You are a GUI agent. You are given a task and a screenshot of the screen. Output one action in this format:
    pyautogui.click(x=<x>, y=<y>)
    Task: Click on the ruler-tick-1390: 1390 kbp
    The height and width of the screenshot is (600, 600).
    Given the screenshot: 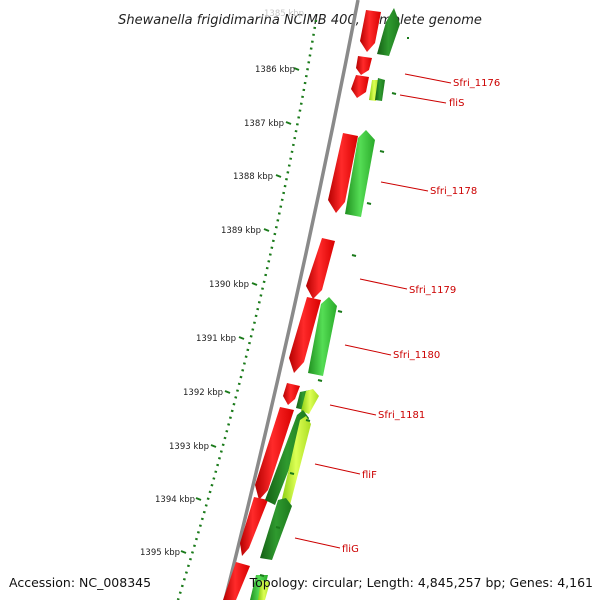 What is the action you would take?
    pyautogui.click(x=233, y=285)
    